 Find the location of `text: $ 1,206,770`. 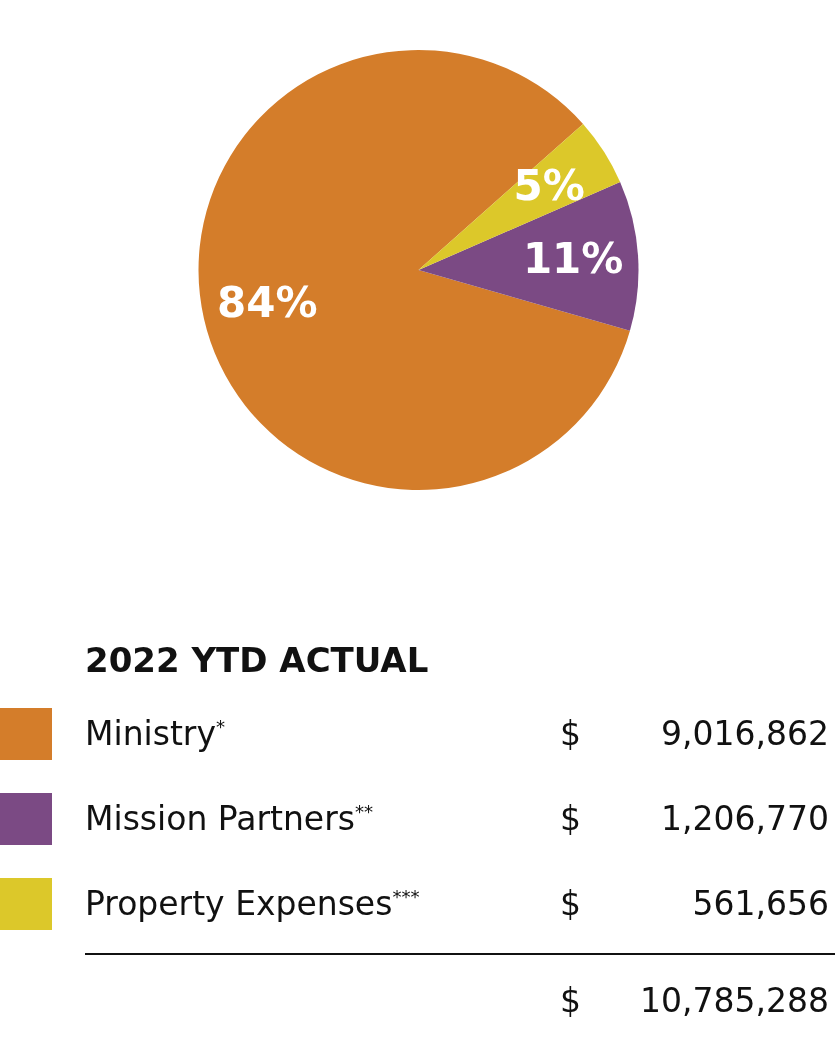

text: $ 1,206,770 is located at coordinates (694, 818).